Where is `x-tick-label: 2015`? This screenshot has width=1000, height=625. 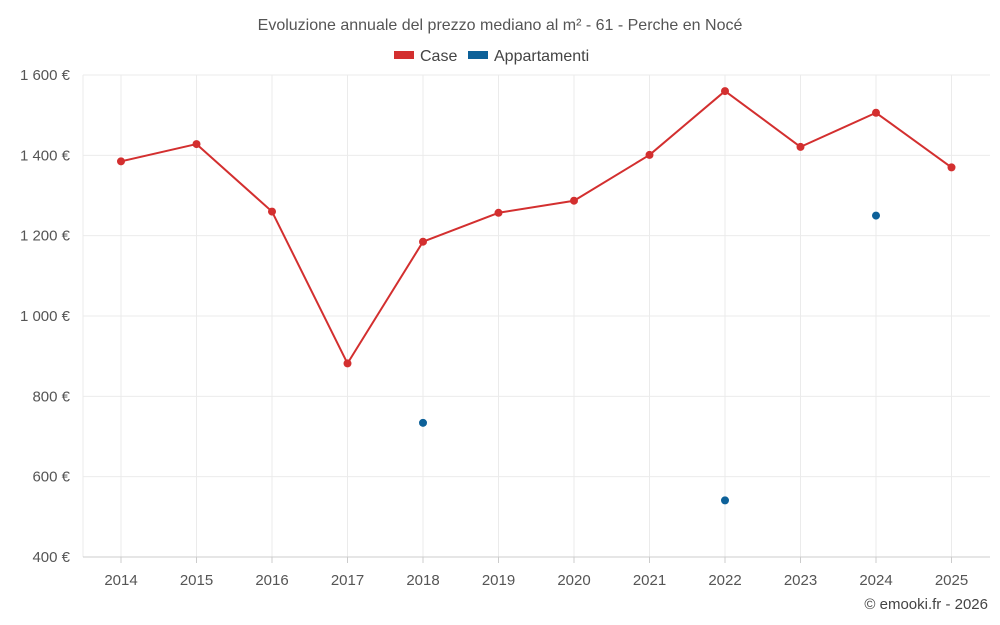
x-tick-label: 2015 is located at coordinates (196, 580).